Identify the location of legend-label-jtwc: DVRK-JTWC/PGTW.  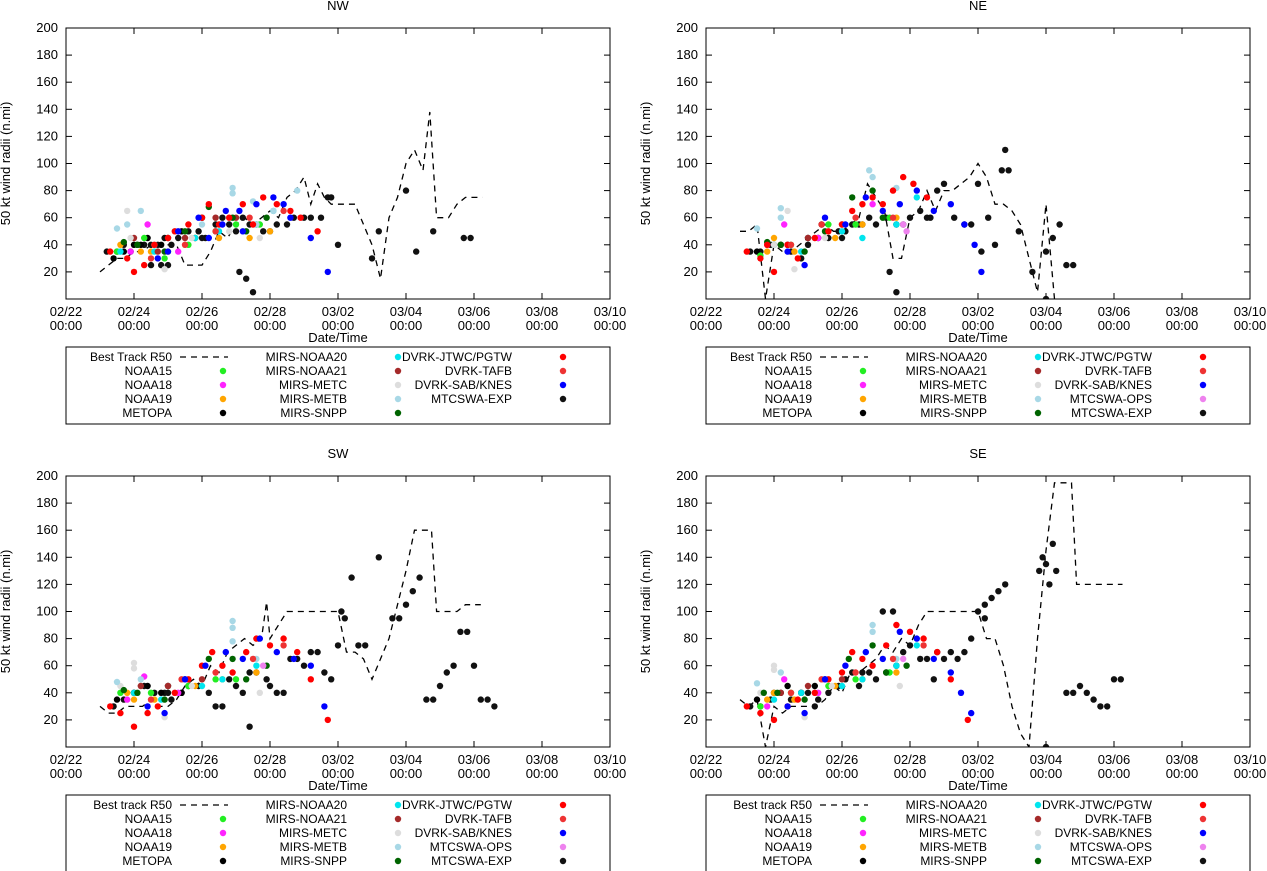
(1097, 805).